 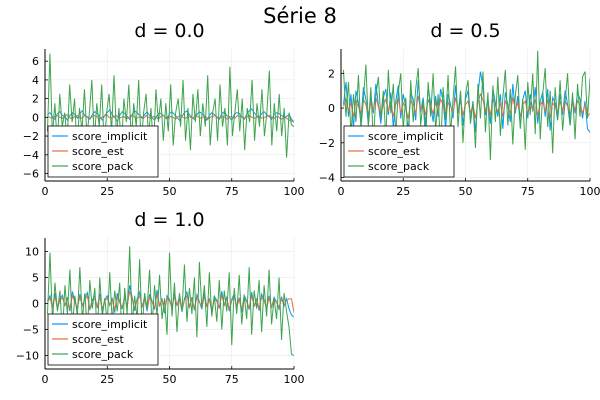 I want to click on y-tick-label: 4, so click(x=35, y=80).